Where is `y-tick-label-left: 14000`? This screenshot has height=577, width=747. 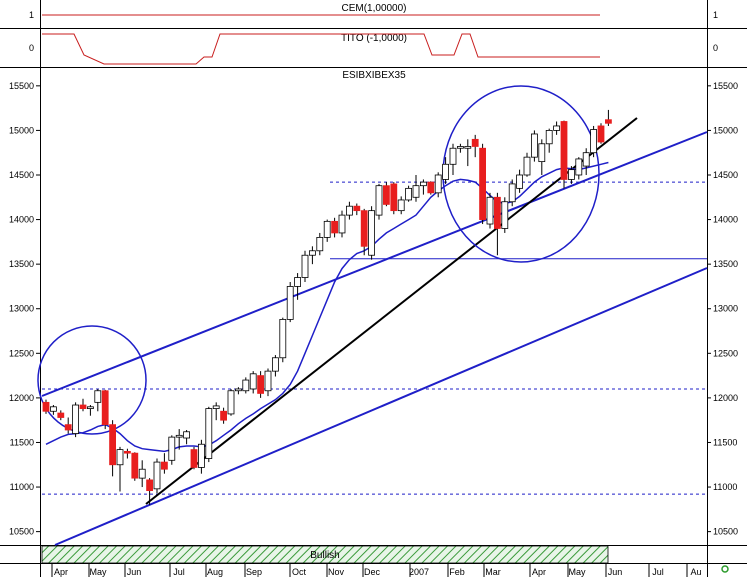 y-tick-label-left: 14000 is located at coordinates (21, 220).